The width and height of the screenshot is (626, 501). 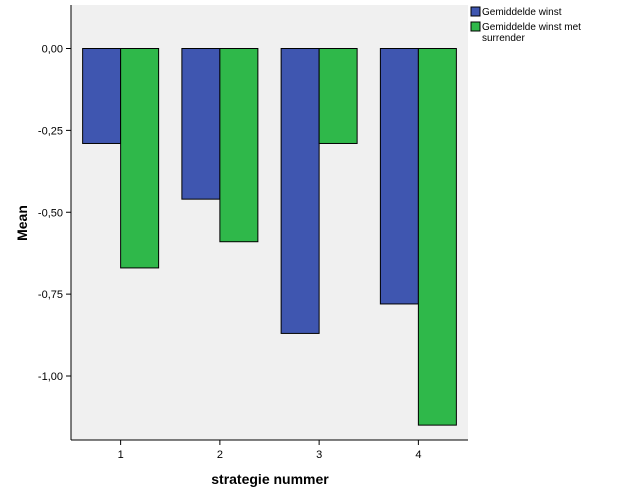 What do you see at coordinates (270, 479) in the screenshot?
I see `x-axis-title: strategie nummer` at bounding box center [270, 479].